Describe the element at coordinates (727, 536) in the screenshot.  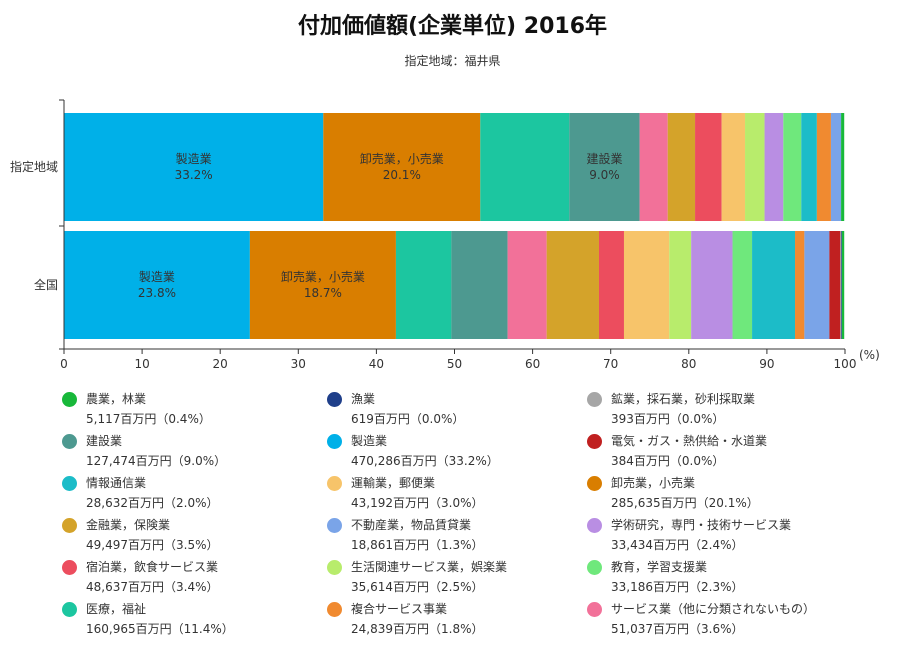
I see `legend-item: 学術研究，専門・技術サービス業 33,434百万円（2.4%）` at that location.